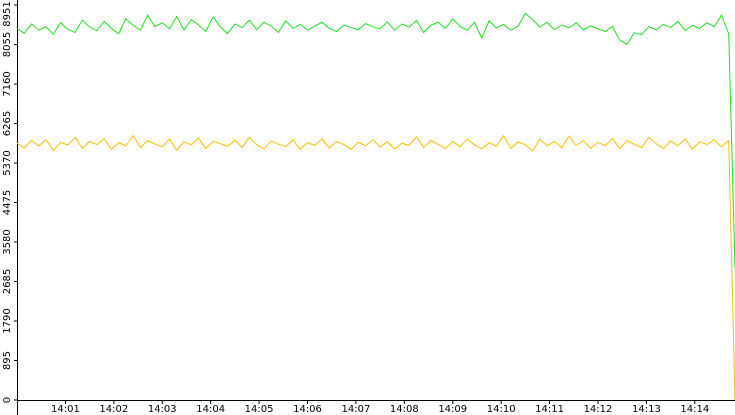 Image resolution: width=735 pixels, height=415 pixels. Describe the element at coordinates (7, 13) in the screenshot. I see `y-tick-label: 8951` at that location.